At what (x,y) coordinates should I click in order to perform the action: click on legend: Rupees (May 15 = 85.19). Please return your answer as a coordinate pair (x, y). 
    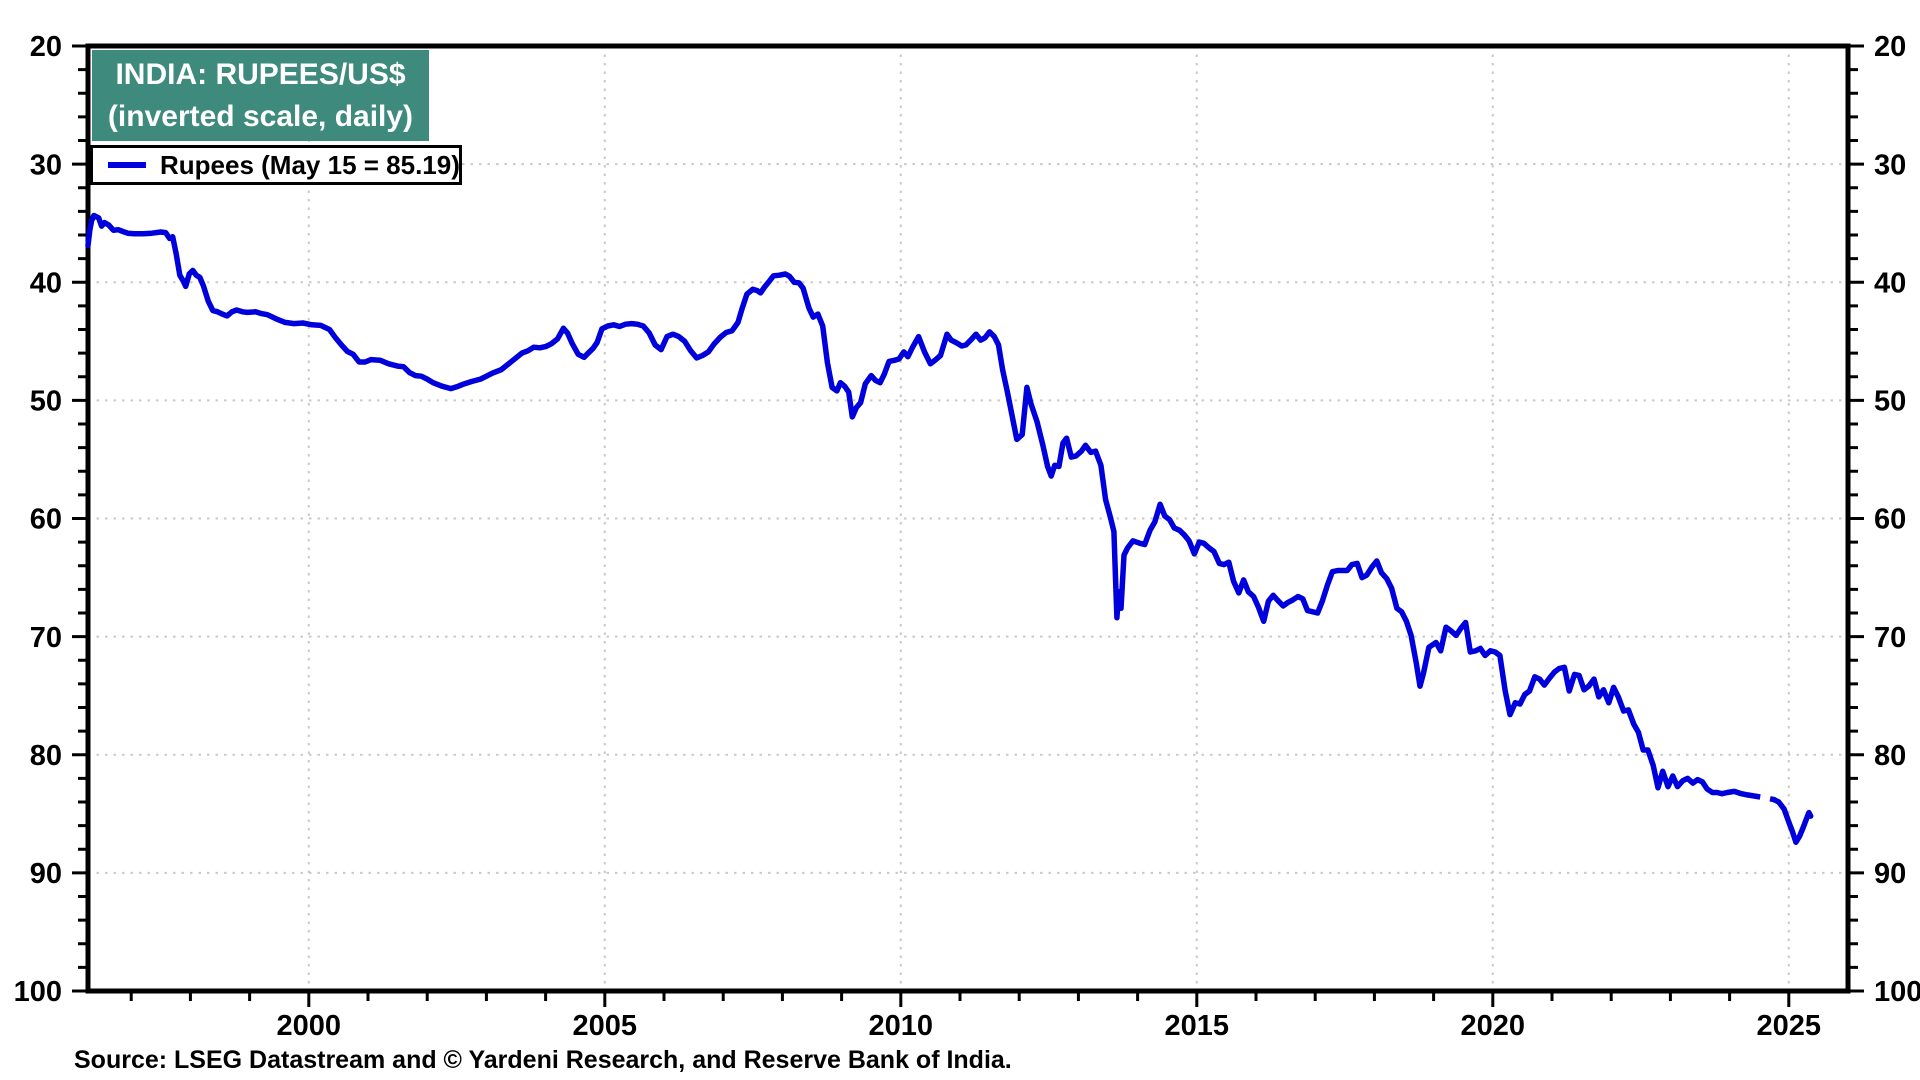
    Looking at the image, I should click on (276, 165).